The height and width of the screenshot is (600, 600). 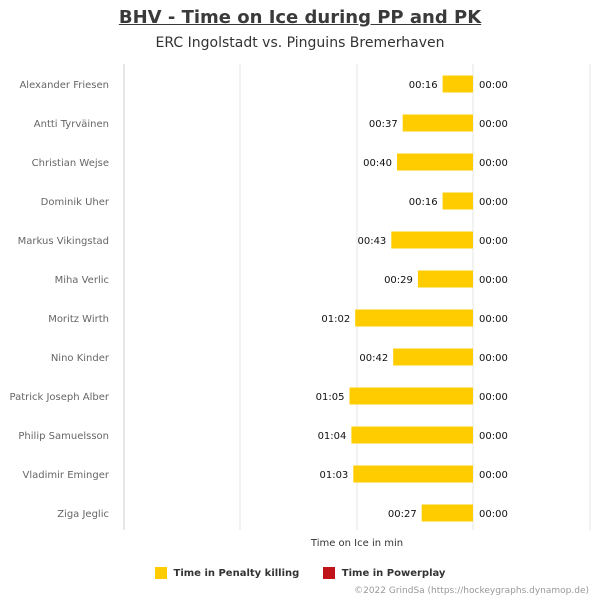 I want to click on x-axis-label: Time on Ice in min, so click(x=356, y=543).